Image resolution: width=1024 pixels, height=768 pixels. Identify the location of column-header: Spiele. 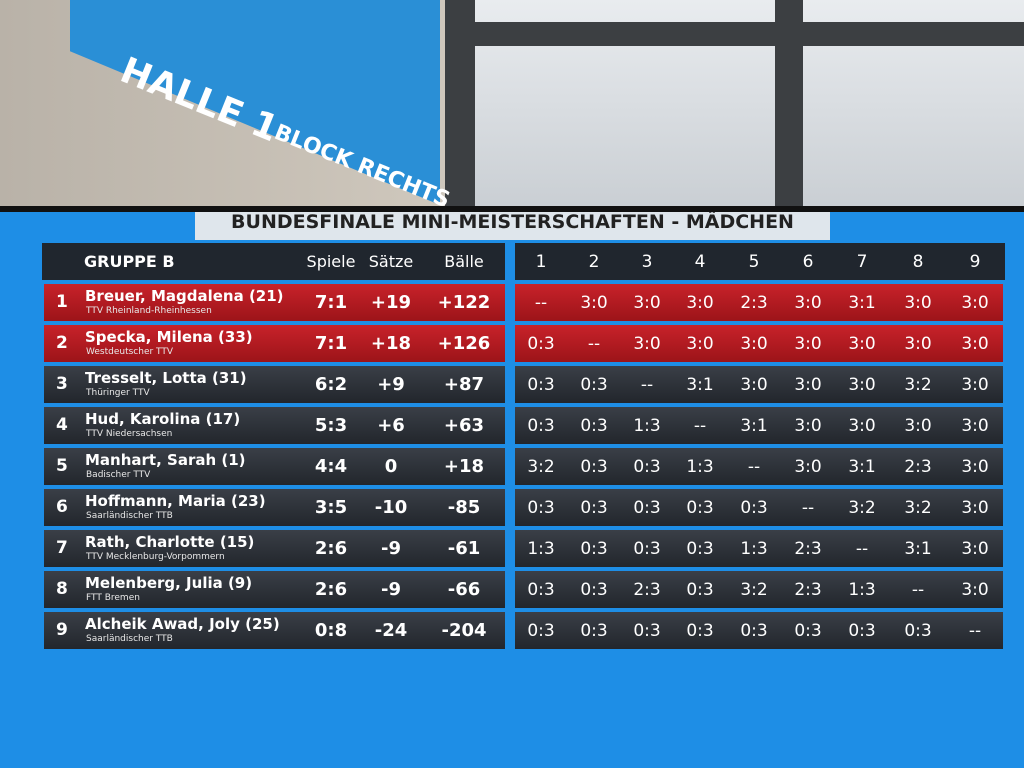
(331, 261).